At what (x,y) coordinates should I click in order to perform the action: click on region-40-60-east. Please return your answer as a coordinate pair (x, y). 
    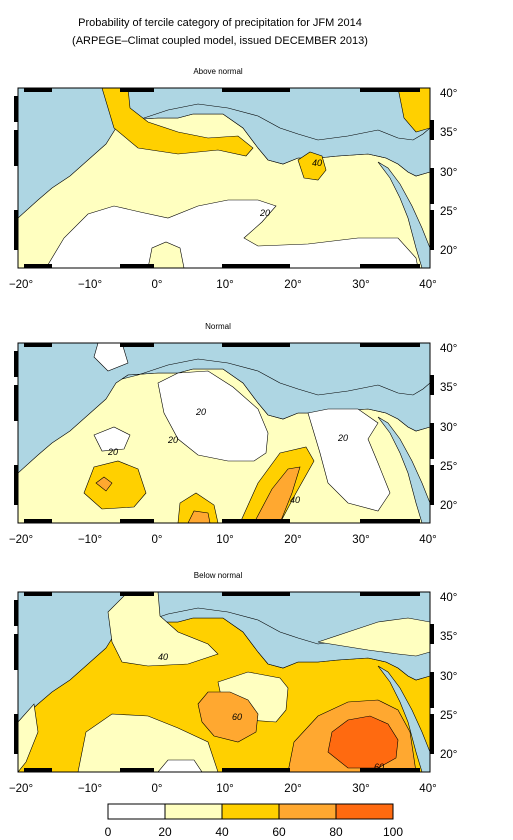
    Looking at the image, I should click on (312, 166).